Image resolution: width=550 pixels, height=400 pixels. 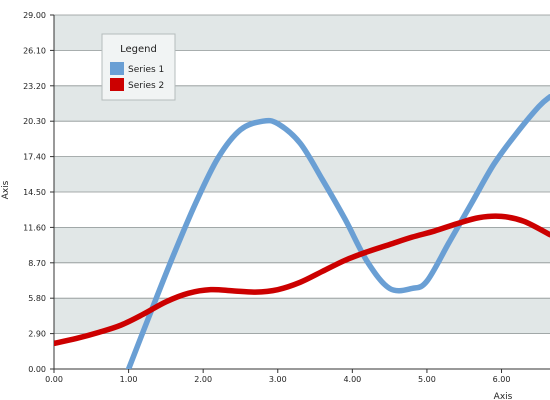 What do you see at coordinates (34, 121) in the screenshot?
I see `y-tick-label: 20.30` at bounding box center [34, 121].